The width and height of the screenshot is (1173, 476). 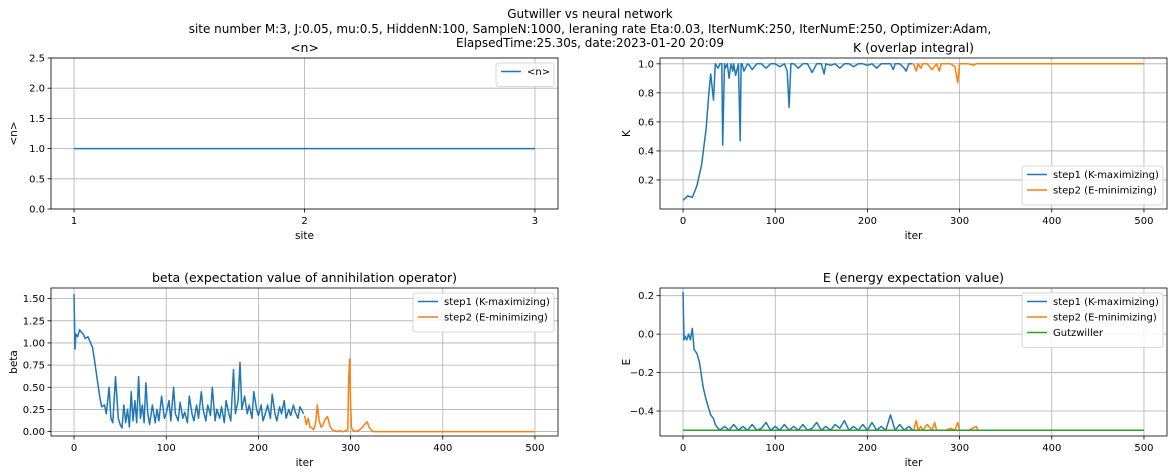 What do you see at coordinates (37, 179) in the screenshot?
I see `y-tick-label: 0.5` at bounding box center [37, 179].